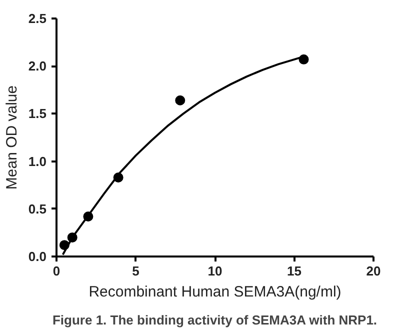 This screenshot has height=334, width=401. Describe the element at coordinates (136, 271) in the screenshot. I see `x-tick-label: 5` at that location.